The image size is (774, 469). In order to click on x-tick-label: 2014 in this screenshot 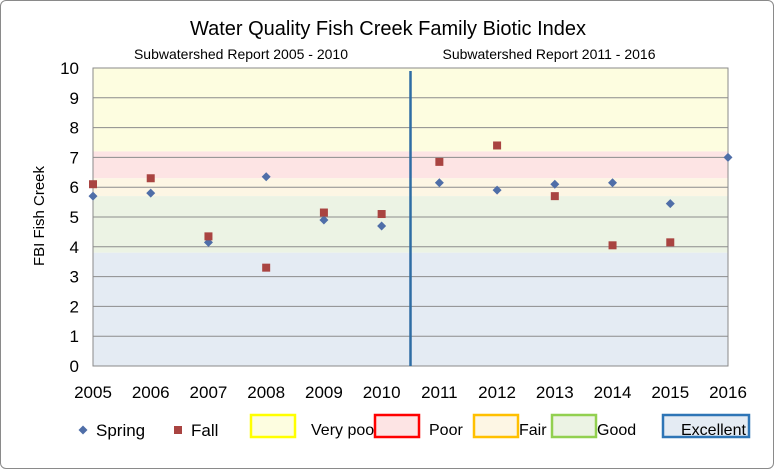, I will do `click(613, 392)`.